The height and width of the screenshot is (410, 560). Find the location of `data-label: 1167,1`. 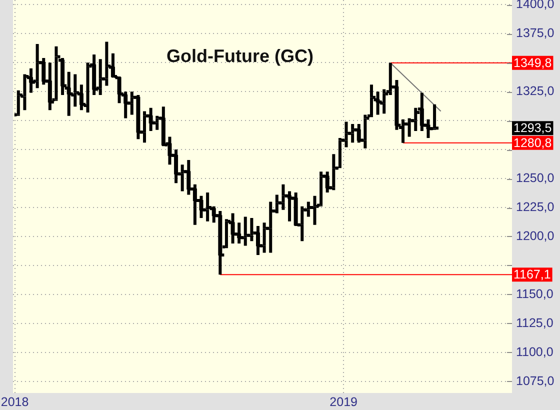

data-label: 1167,1 is located at coordinates (532, 275).